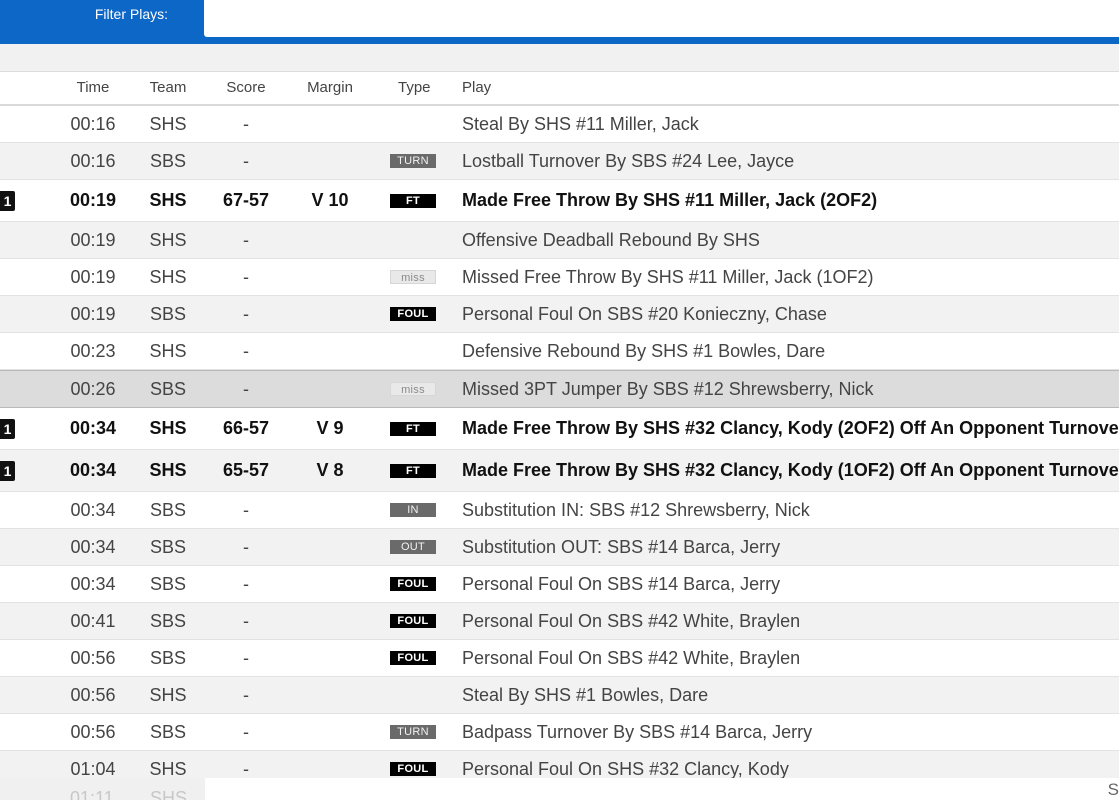  Describe the element at coordinates (169, 794) in the screenshot. I see `partial-row-team: SHS` at that location.